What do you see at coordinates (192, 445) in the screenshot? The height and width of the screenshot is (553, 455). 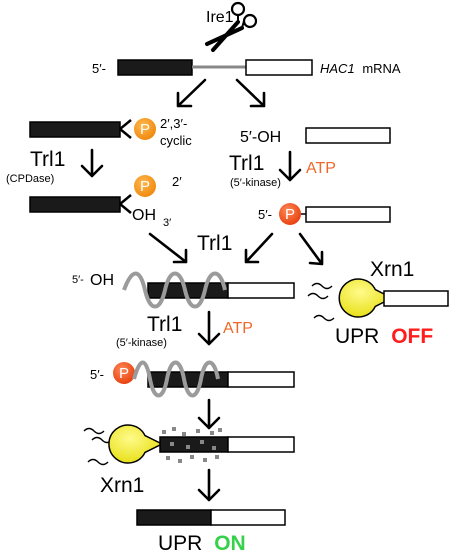 I see `degraded-fragments` at bounding box center [192, 445].